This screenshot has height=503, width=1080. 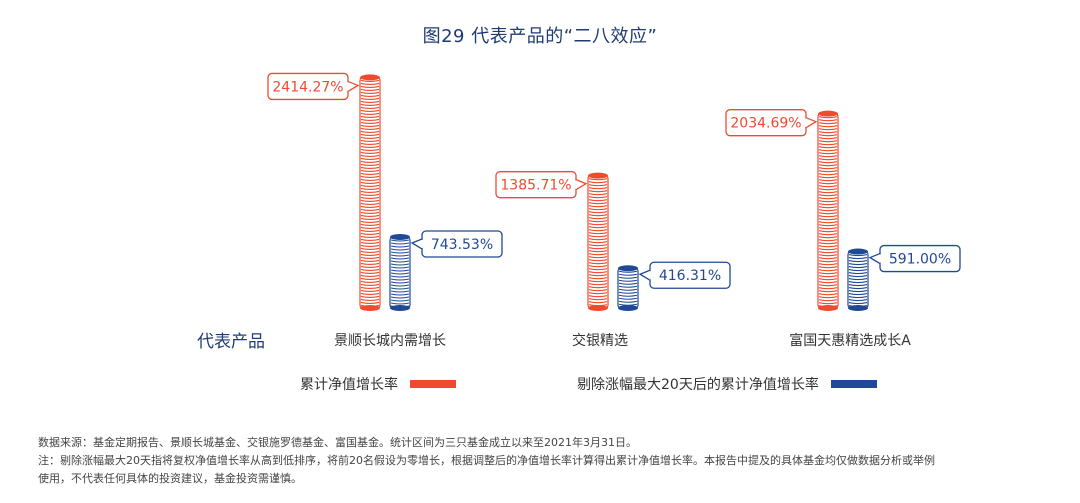 I want to click on footnote-note-cont: 使用，不代表任何具体的投资建议，基金投资需谨慎。, so click(x=170, y=478).